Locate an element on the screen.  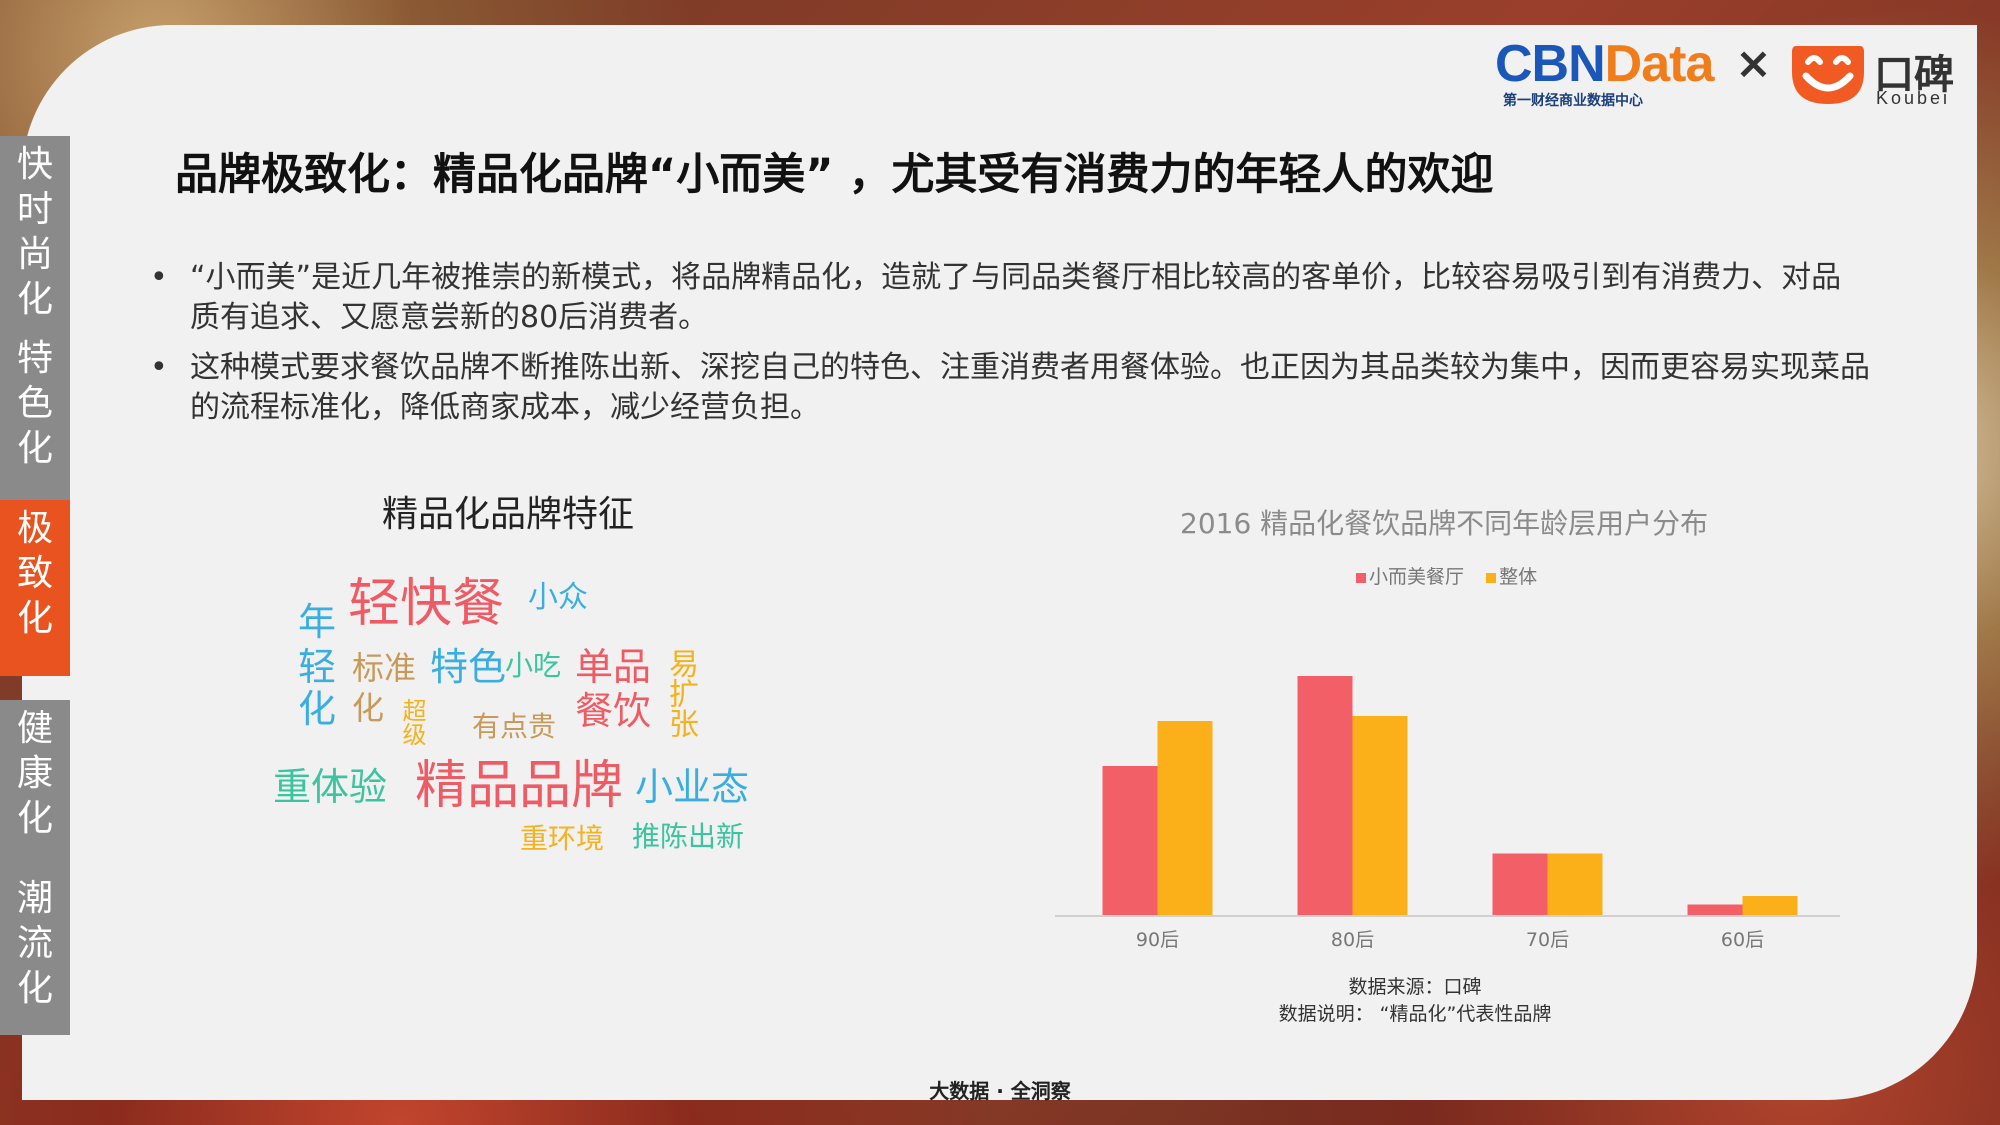
bar-chart: 90后 80后 70后 60后 is located at coordinates (1447, 813).